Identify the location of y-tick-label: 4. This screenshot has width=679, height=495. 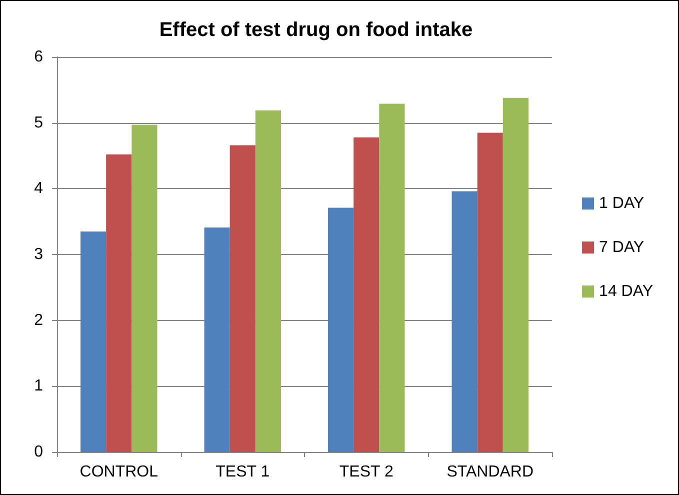
(39, 189).